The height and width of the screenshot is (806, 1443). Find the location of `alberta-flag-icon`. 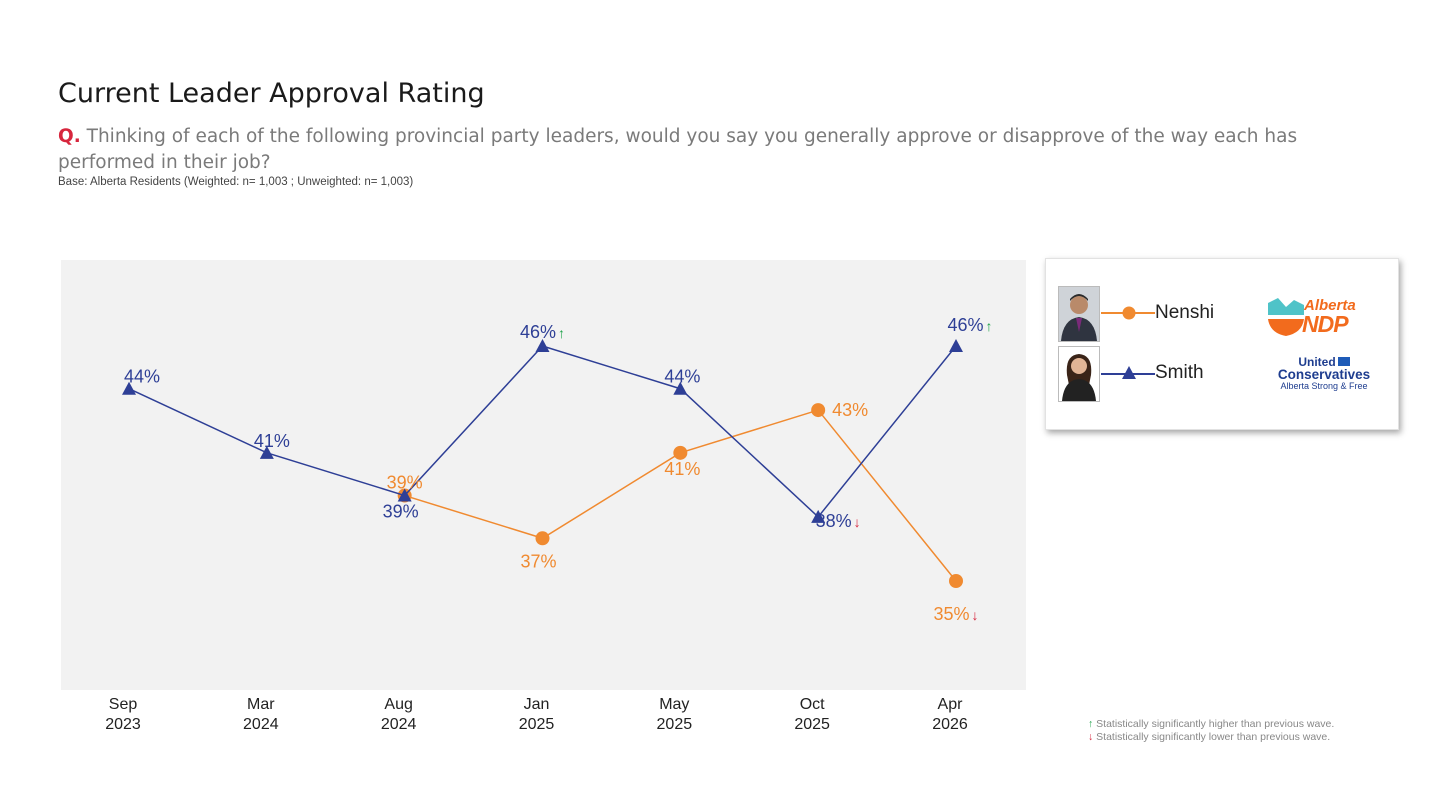

alberta-flag-icon is located at coordinates (1343, 361).